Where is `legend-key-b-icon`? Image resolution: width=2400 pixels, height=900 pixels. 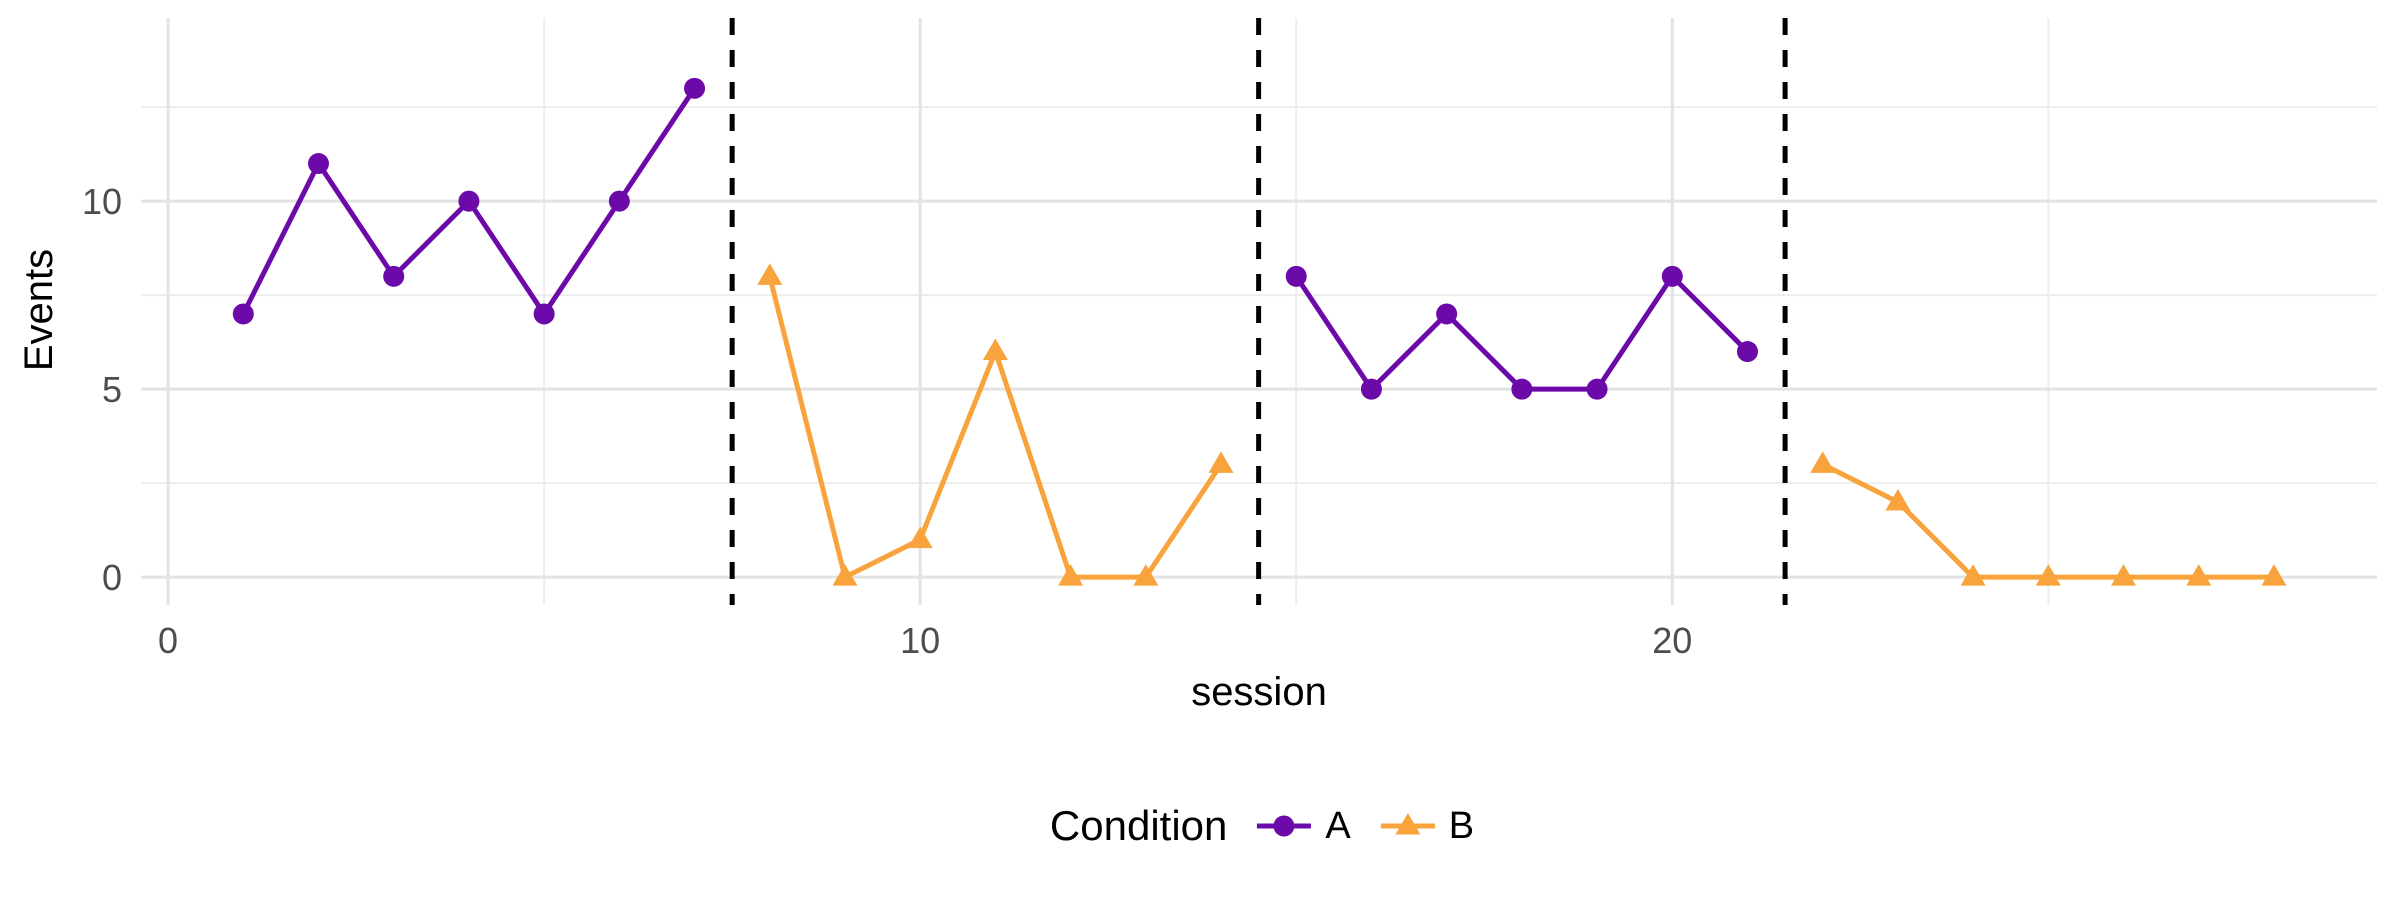 legend-key-b-icon is located at coordinates (1407, 824).